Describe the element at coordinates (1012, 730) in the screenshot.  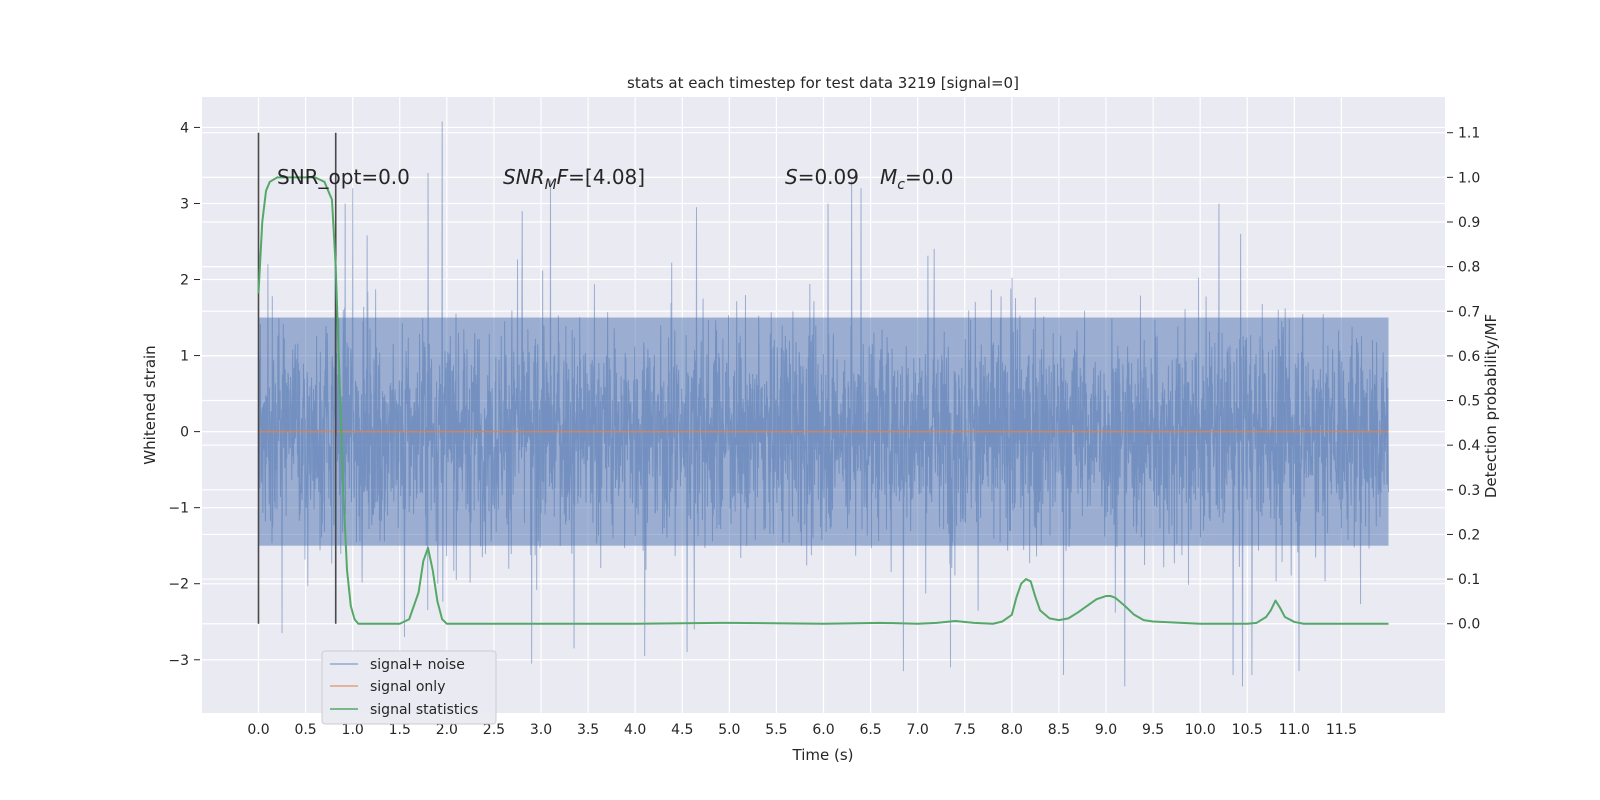
I see `x-tick-label: 8.0` at that location.